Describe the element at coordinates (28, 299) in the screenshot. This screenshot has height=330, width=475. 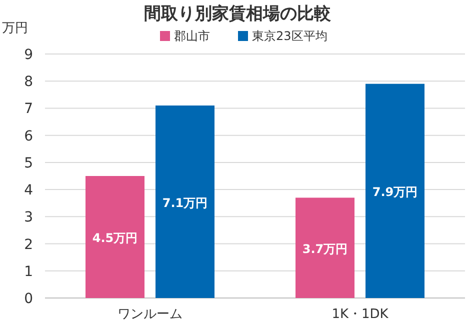
I see `y-tick-label: 0` at that location.